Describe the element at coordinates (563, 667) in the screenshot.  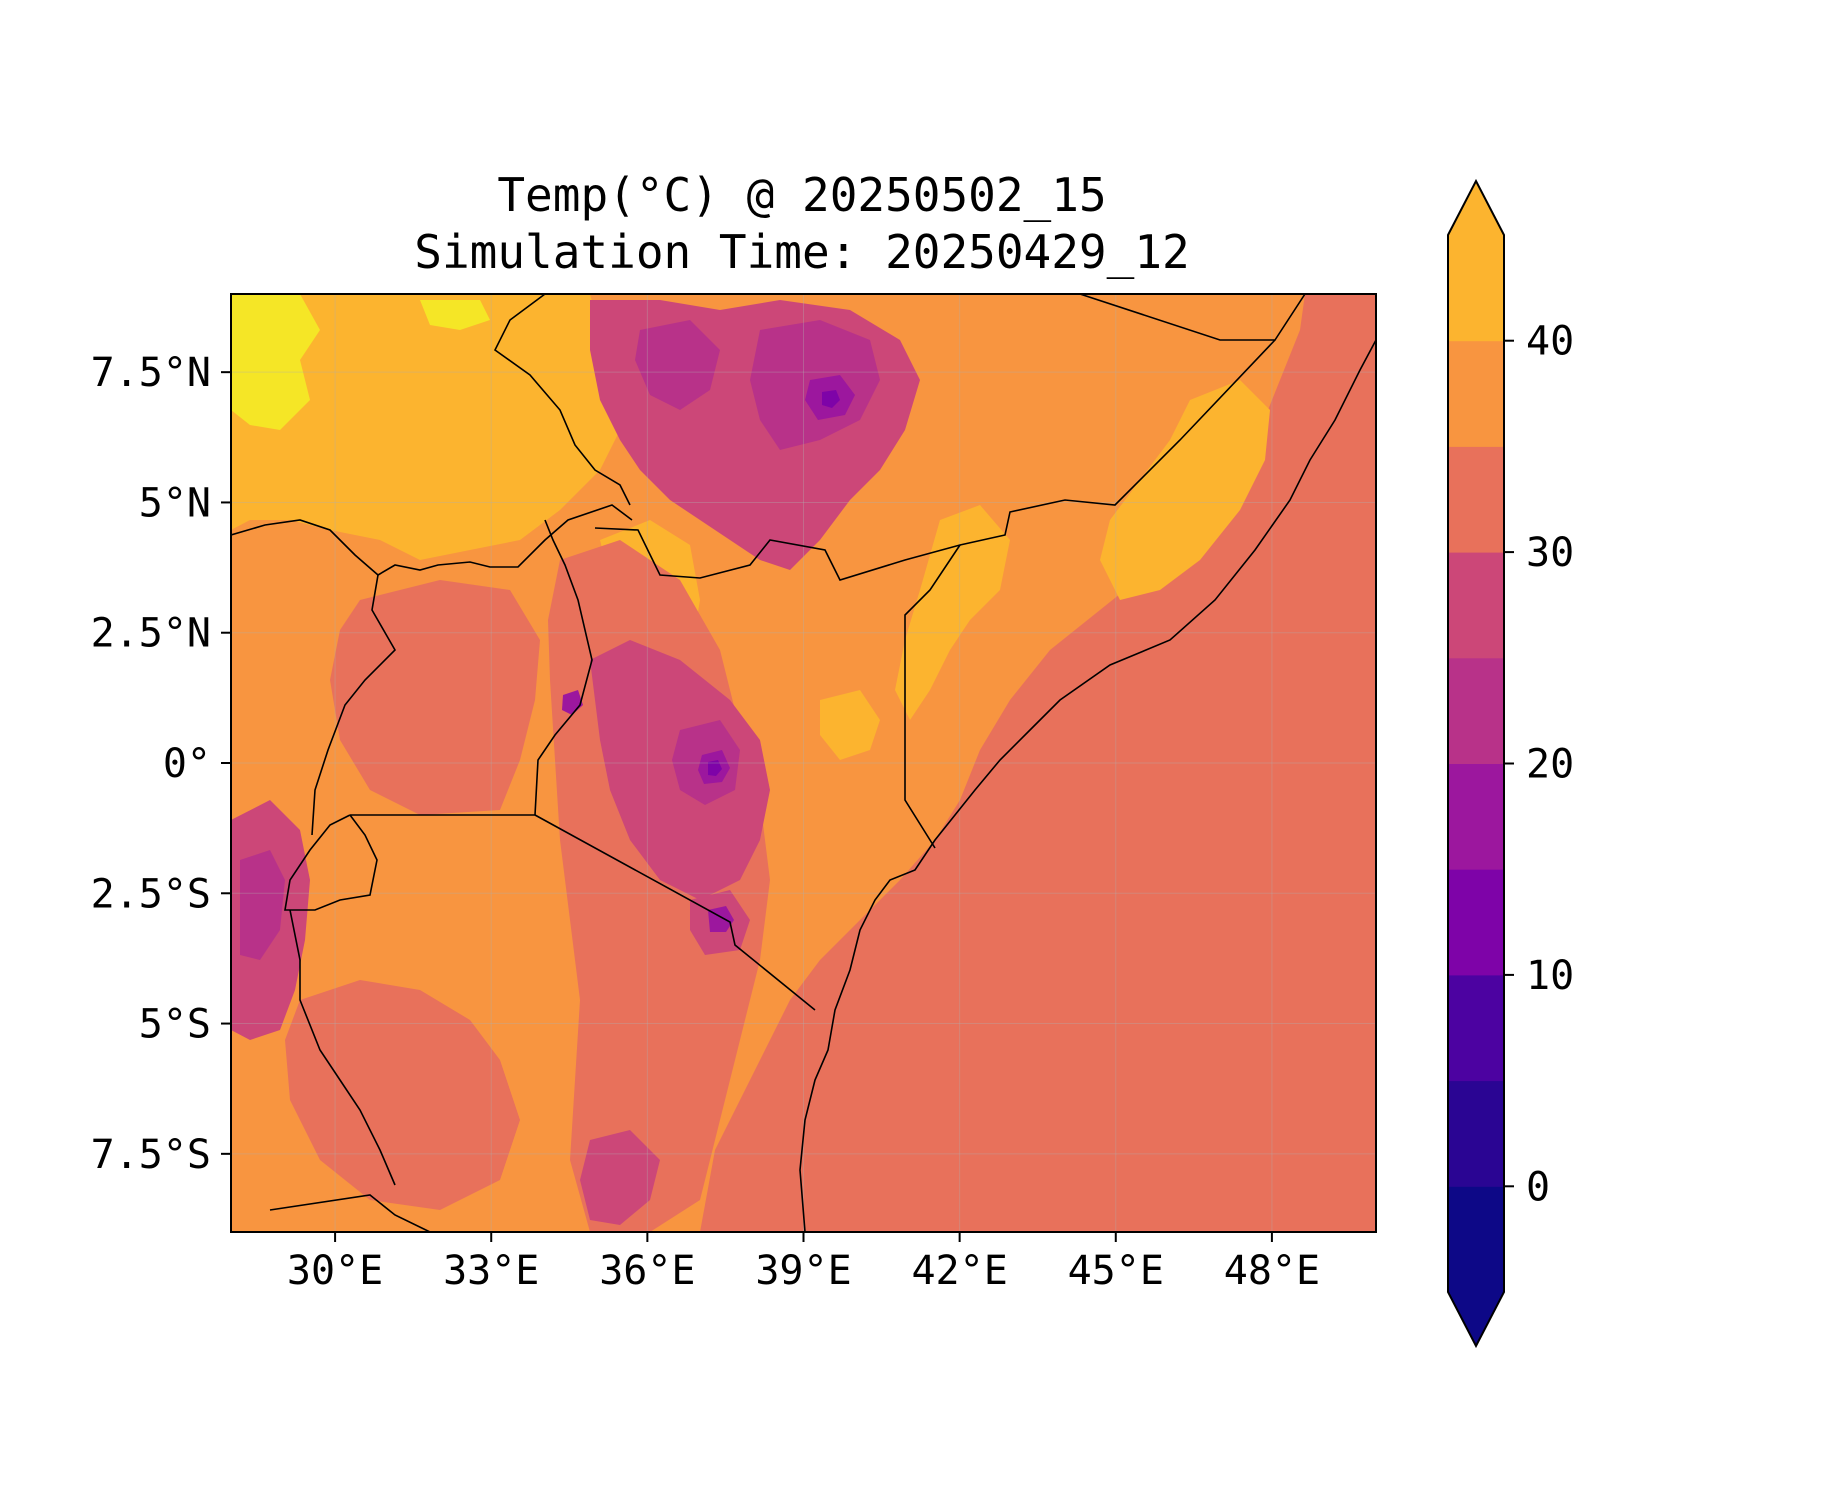
I see `border-uganda-kenya` at that location.